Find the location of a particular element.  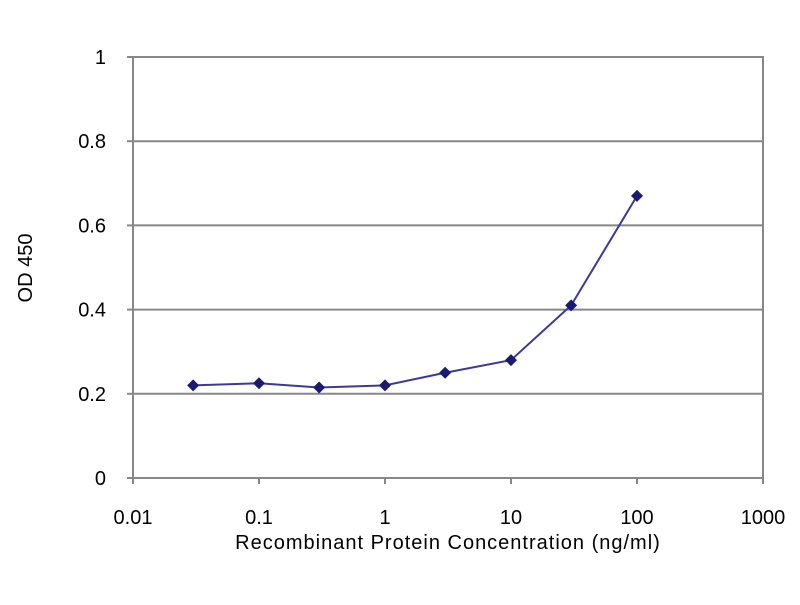

y-tick-labels: 0 0.2 0.4 0.6 0.8 1 is located at coordinates (92, 268).